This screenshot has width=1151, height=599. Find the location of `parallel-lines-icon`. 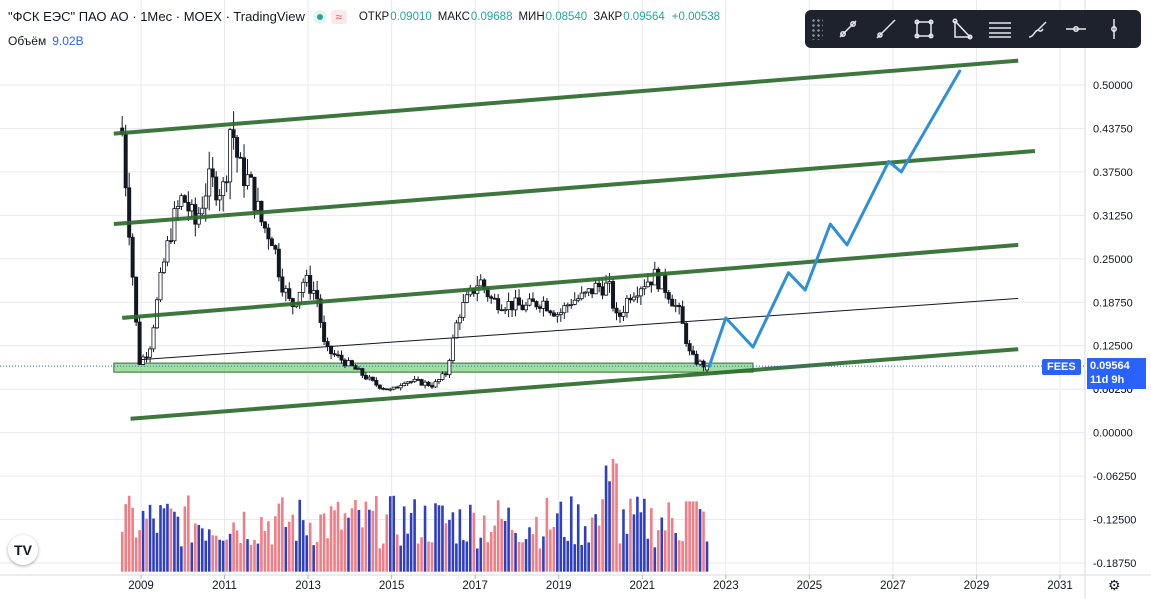

parallel-lines-icon is located at coordinates (1000, 29).